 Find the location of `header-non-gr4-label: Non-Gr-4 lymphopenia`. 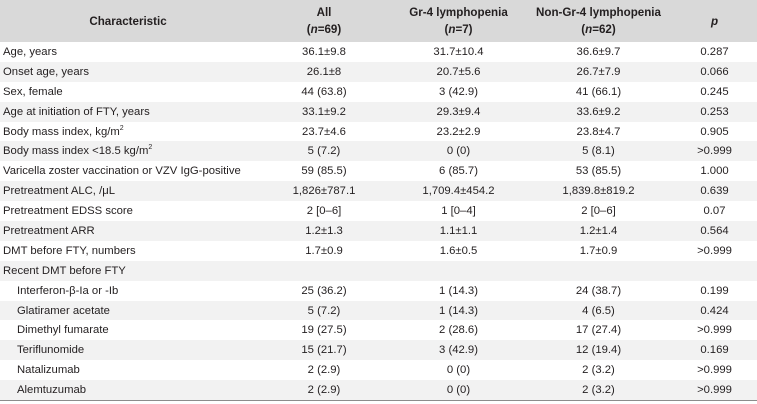

header-non-gr4-label: Non-Gr-4 lymphopenia is located at coordinates (598, 12).